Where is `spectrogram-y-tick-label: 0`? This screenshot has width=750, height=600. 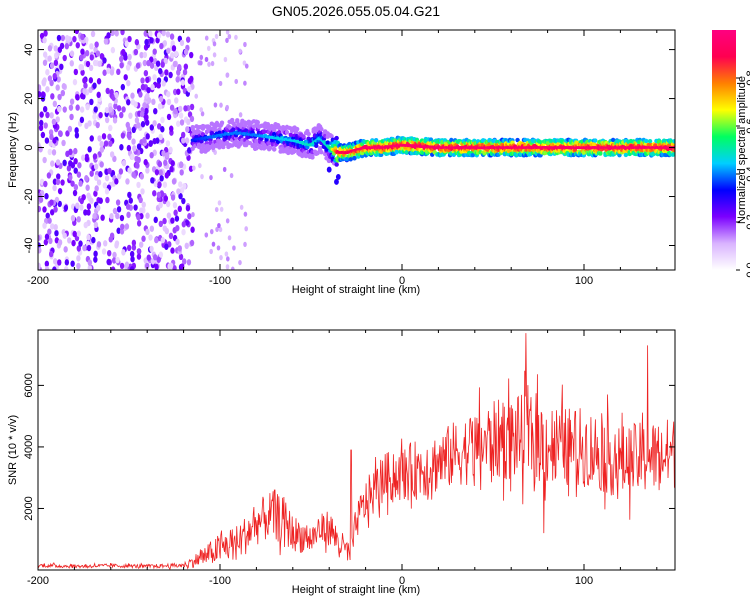 spectrogram-y-tick-label: 0 is located at coordinates (29, 147).